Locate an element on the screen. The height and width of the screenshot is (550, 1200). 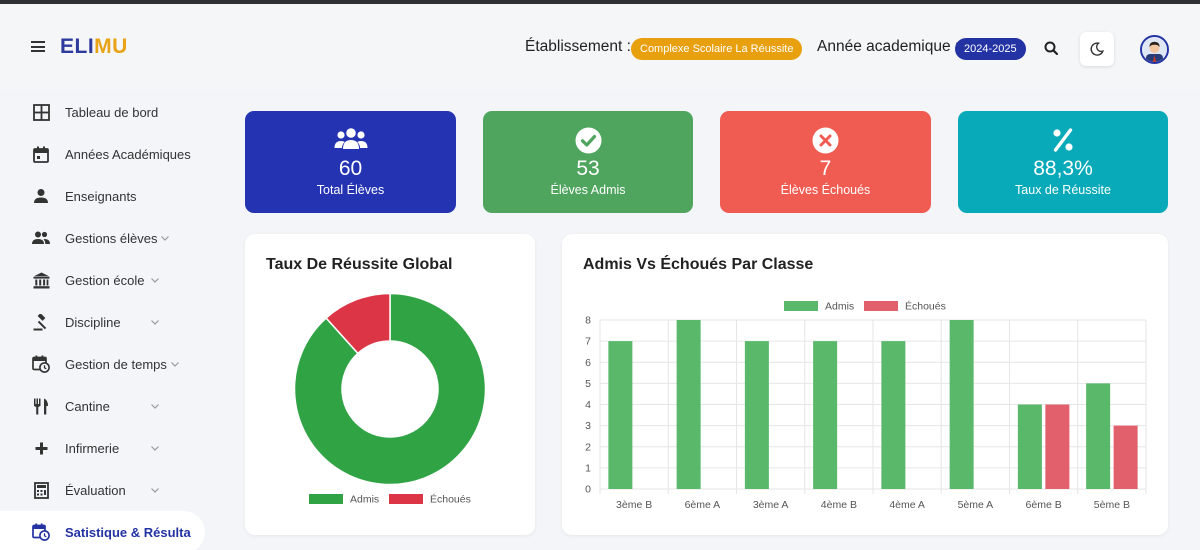
stat-label: Élèves Échoués is located at coordinates (825, 190).